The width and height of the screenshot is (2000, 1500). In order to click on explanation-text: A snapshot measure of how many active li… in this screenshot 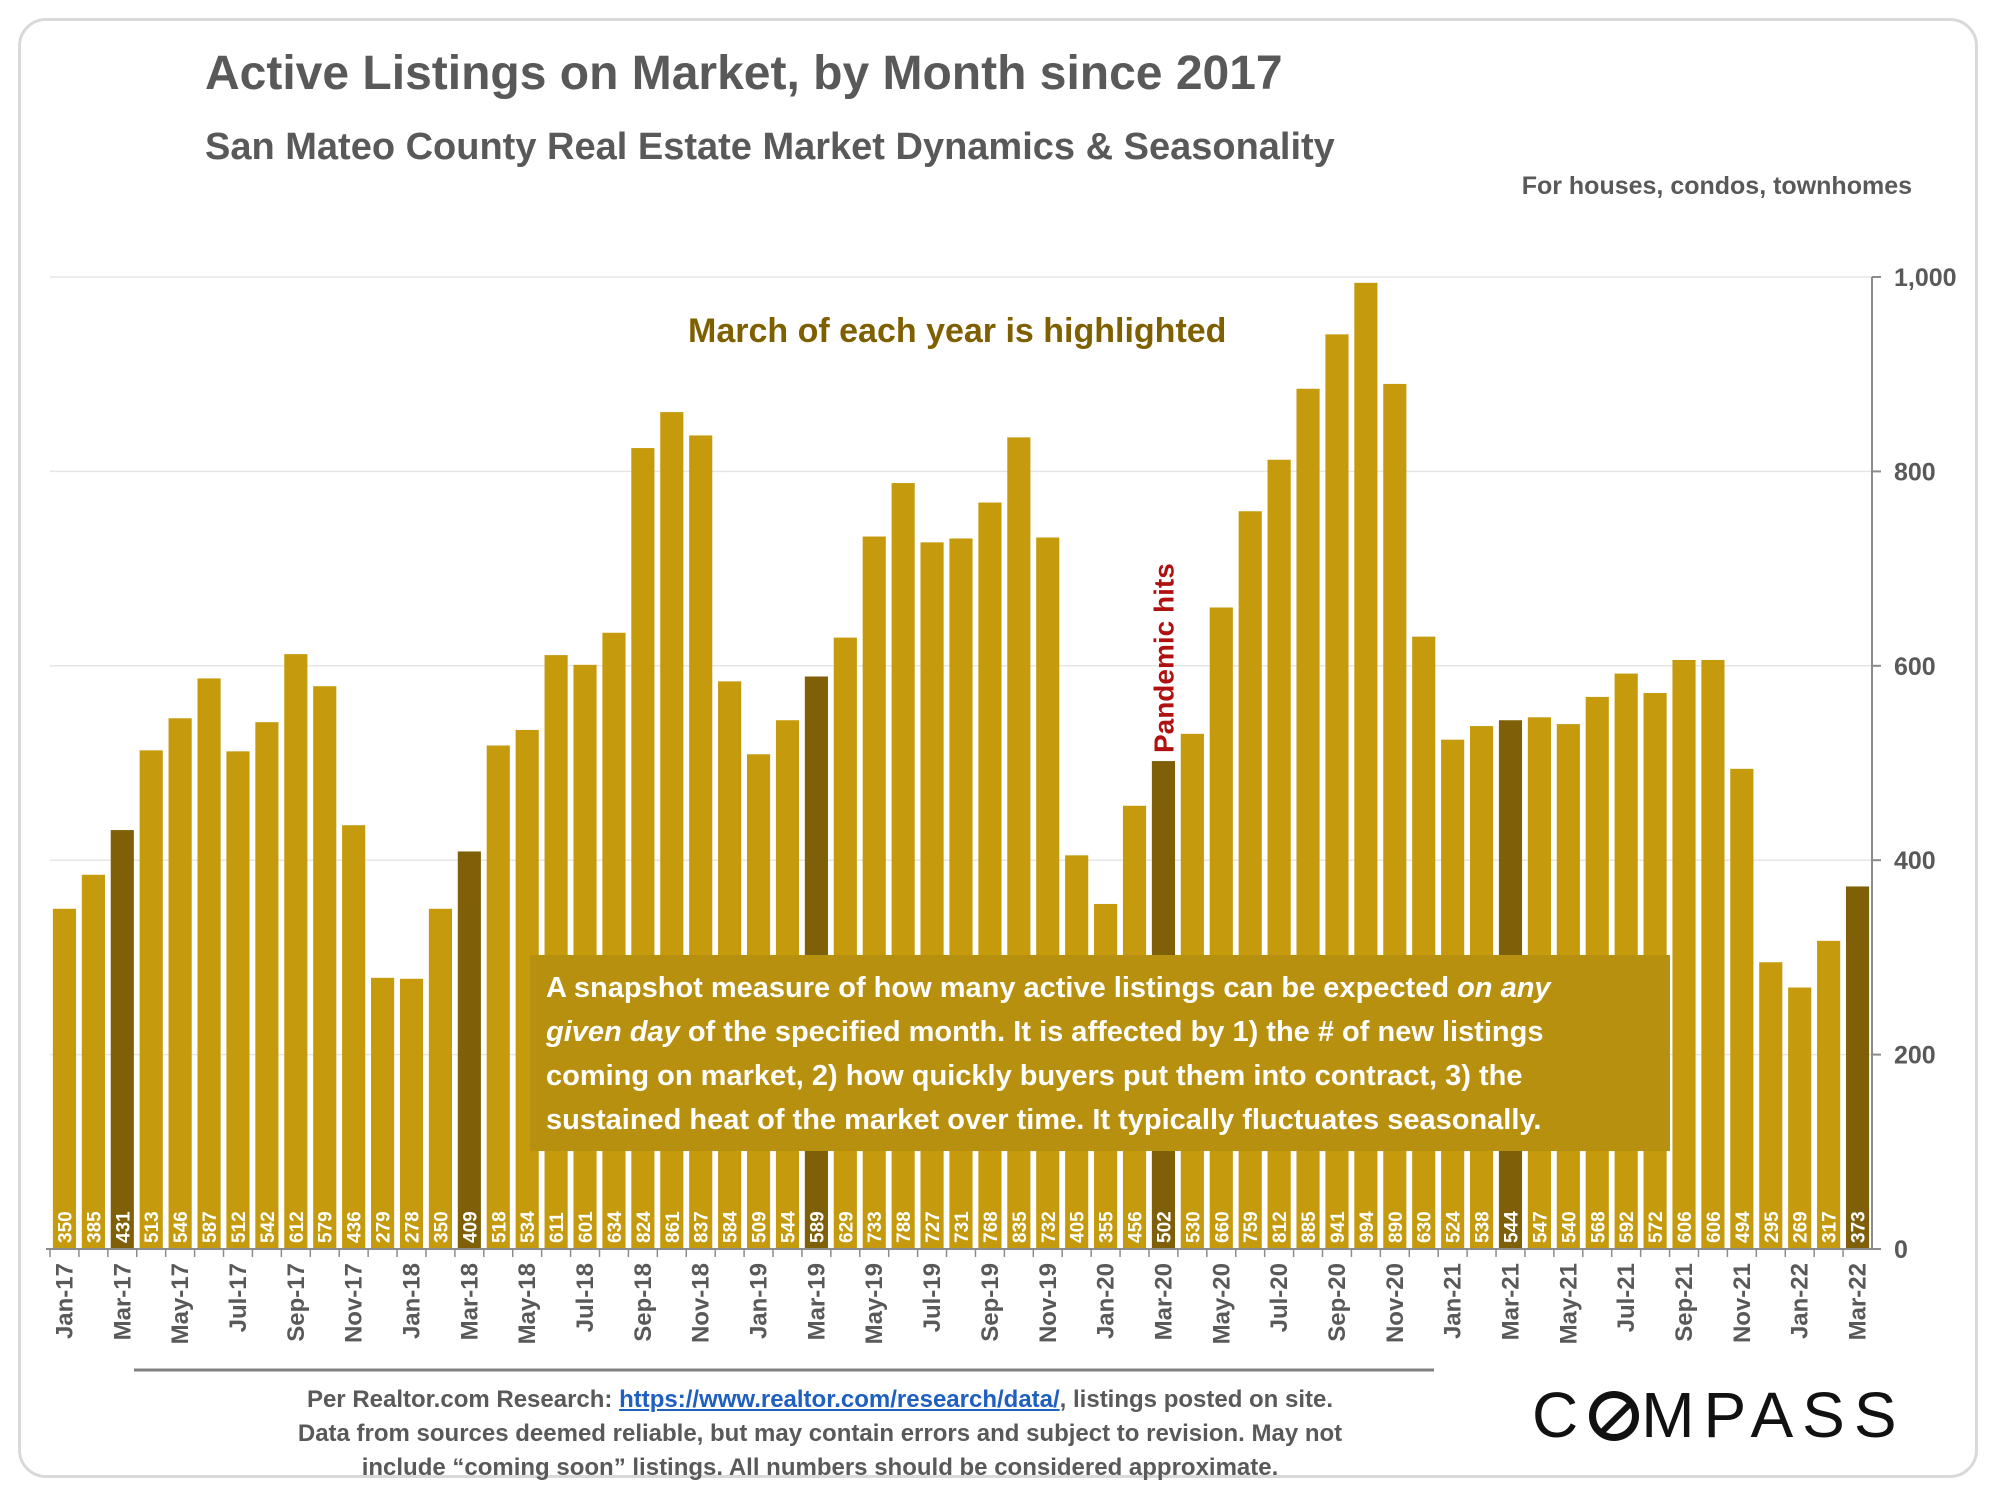, I will do `click(1048, 1054)`.